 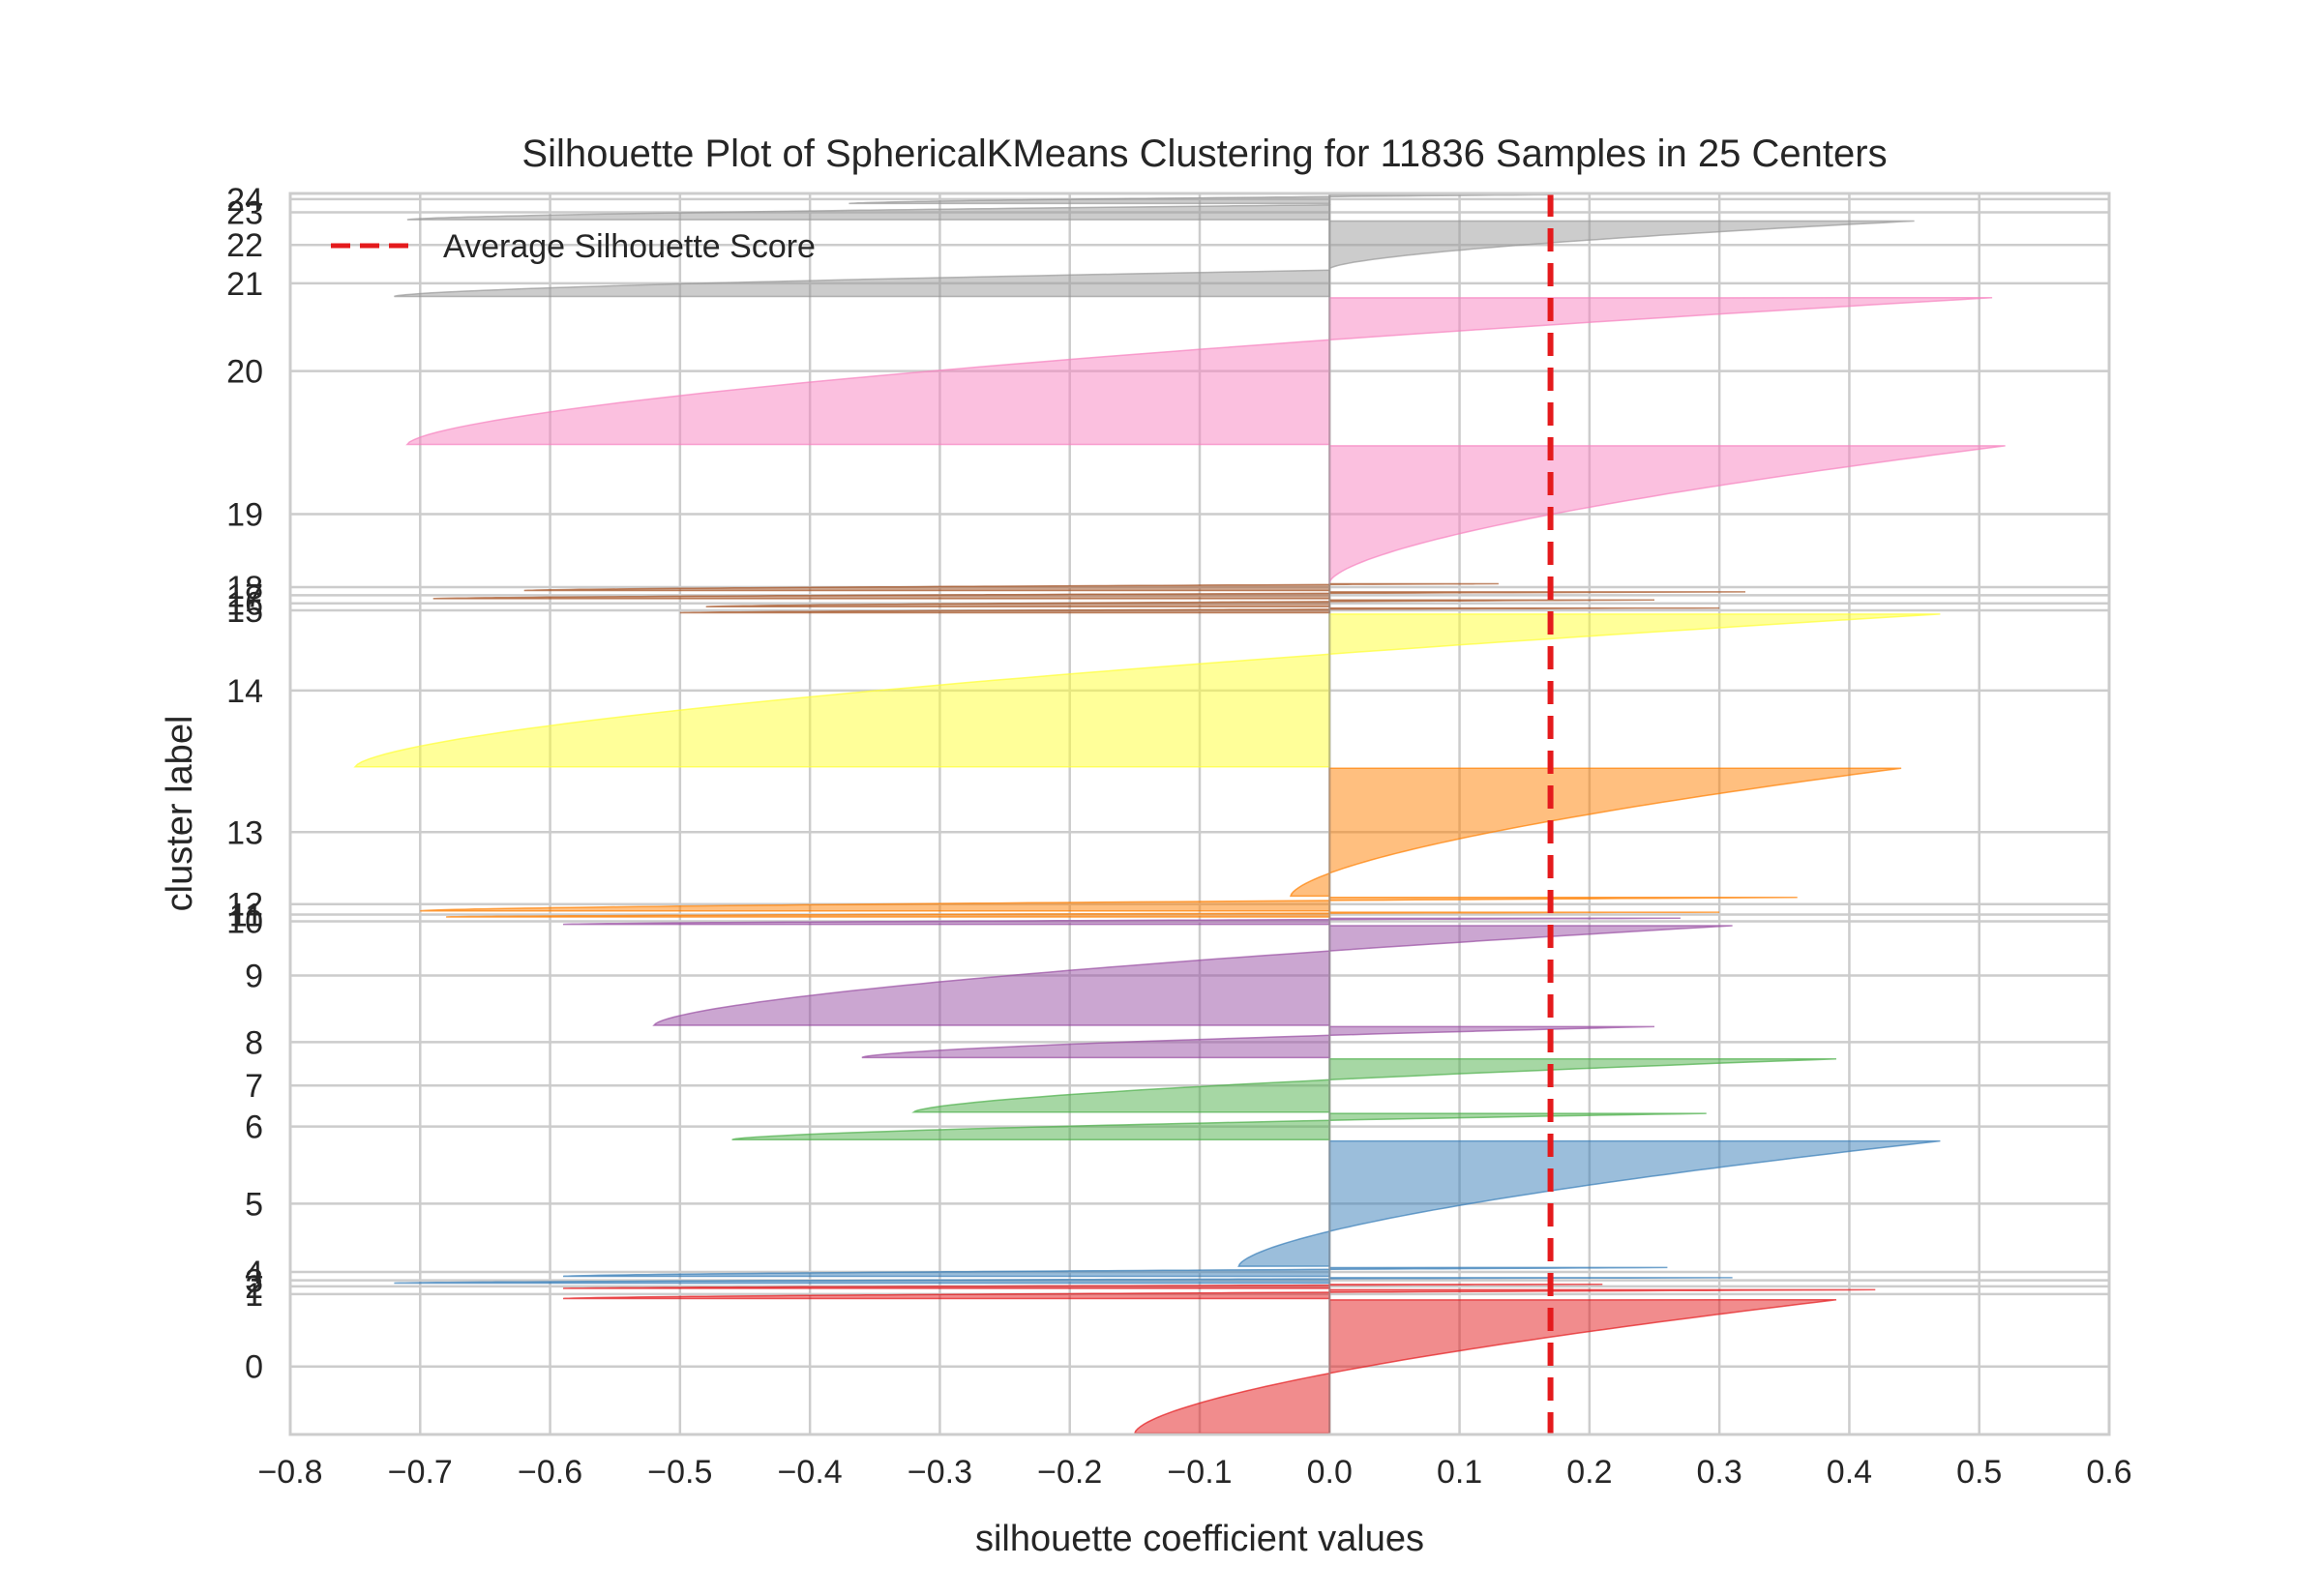 I want to click on y-tick-label: 3, so click(x=254, y=1281).